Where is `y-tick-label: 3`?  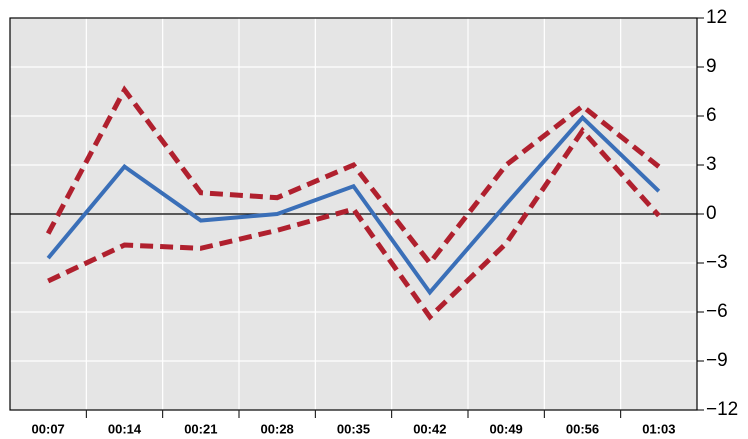
y-tick-label: 3 is located at coordinates (711, 164).